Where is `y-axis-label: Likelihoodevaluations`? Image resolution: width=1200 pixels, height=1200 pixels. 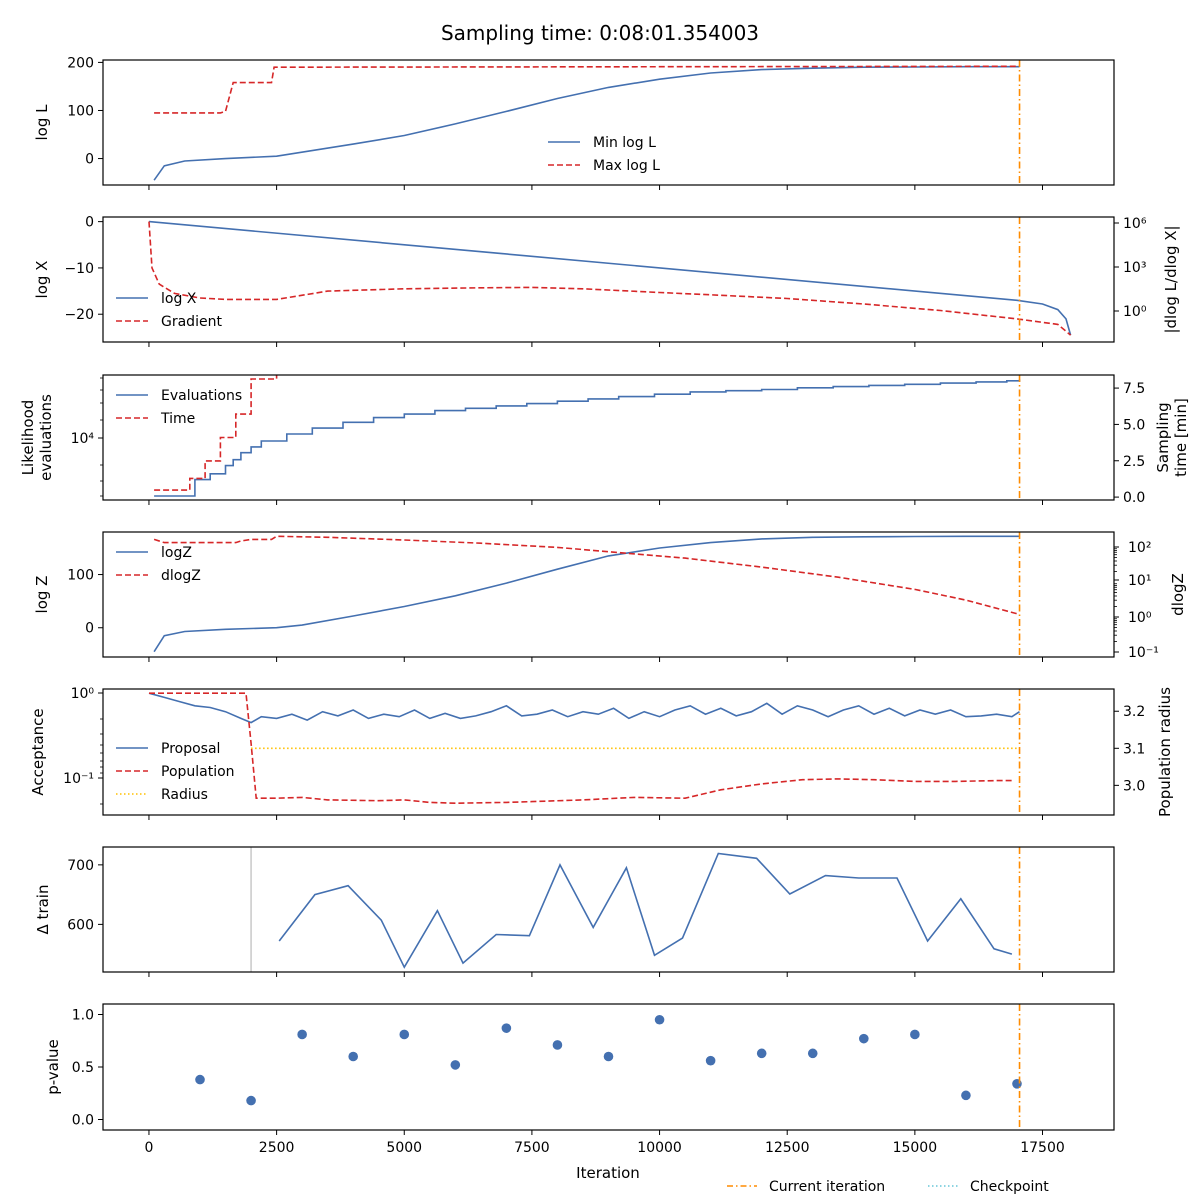
y-axis-label: Likelihoodevaluations is located at coordinates (37, 437).